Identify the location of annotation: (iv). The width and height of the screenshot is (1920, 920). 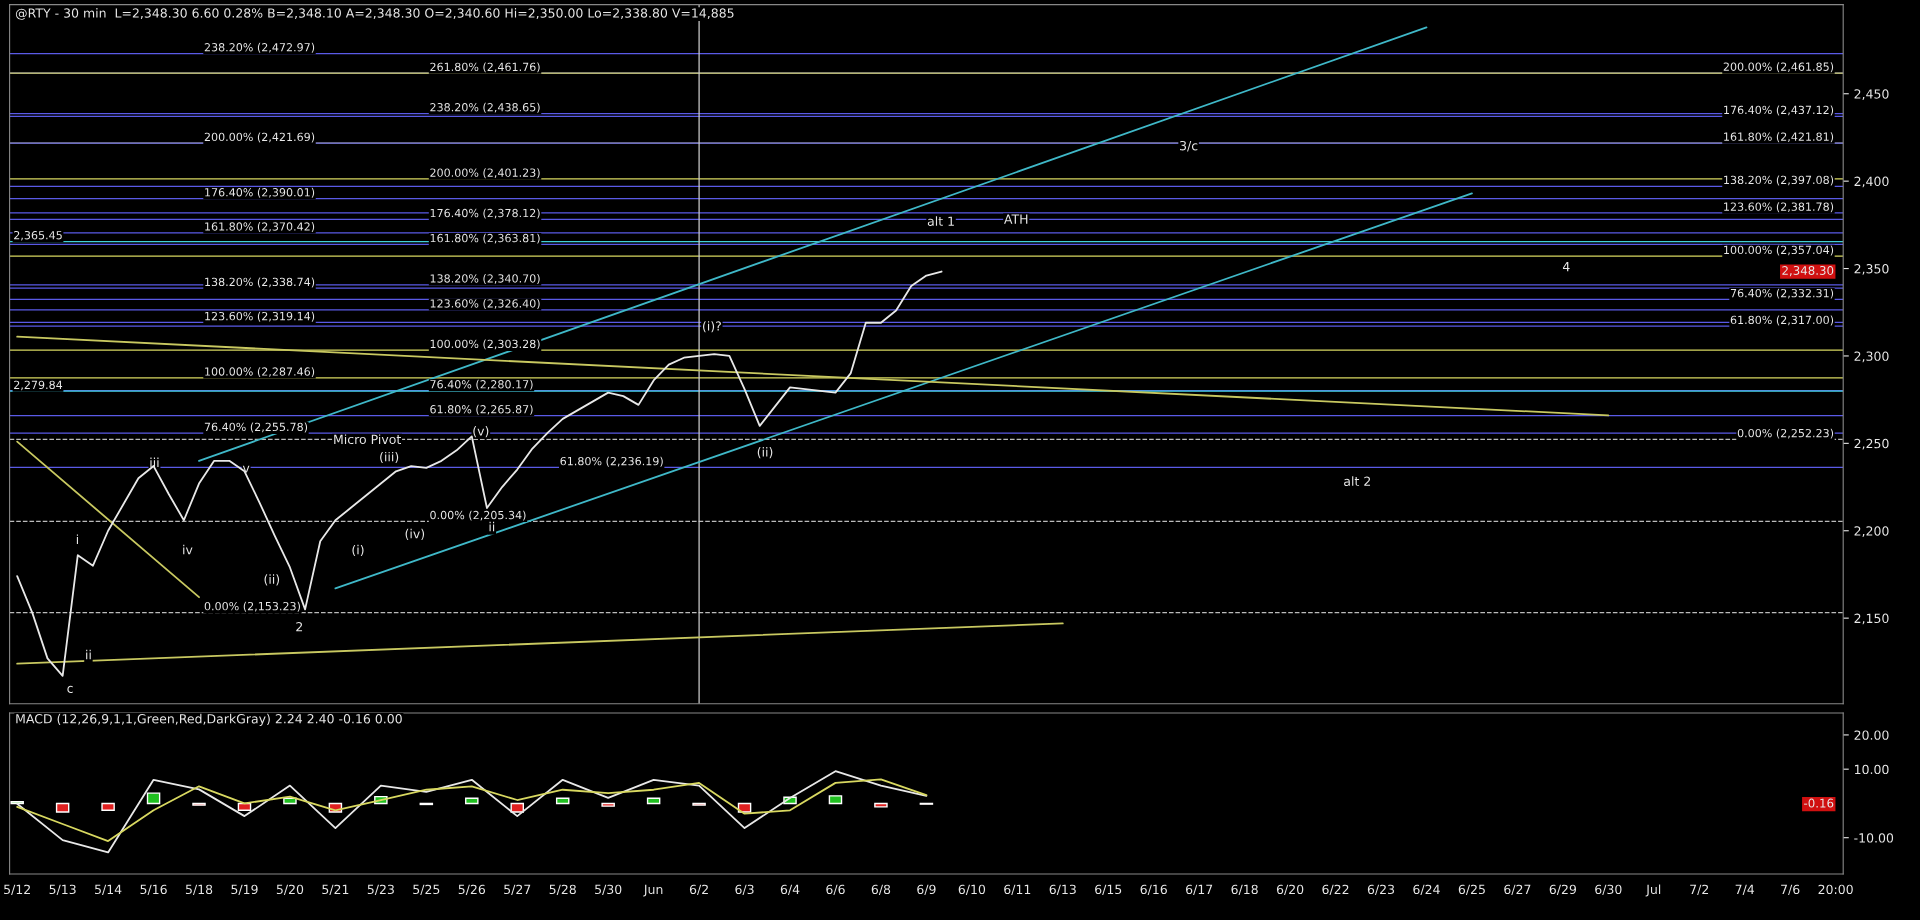
(415, 534).